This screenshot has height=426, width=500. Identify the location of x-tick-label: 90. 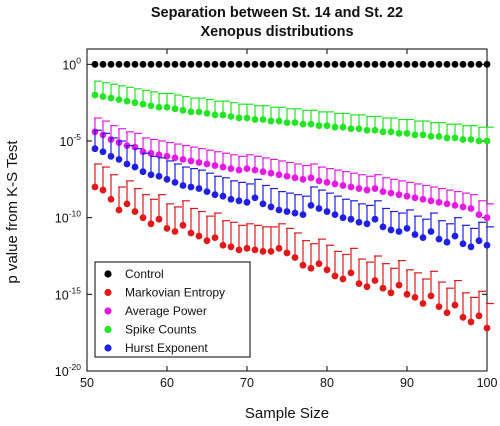
(407, 383).